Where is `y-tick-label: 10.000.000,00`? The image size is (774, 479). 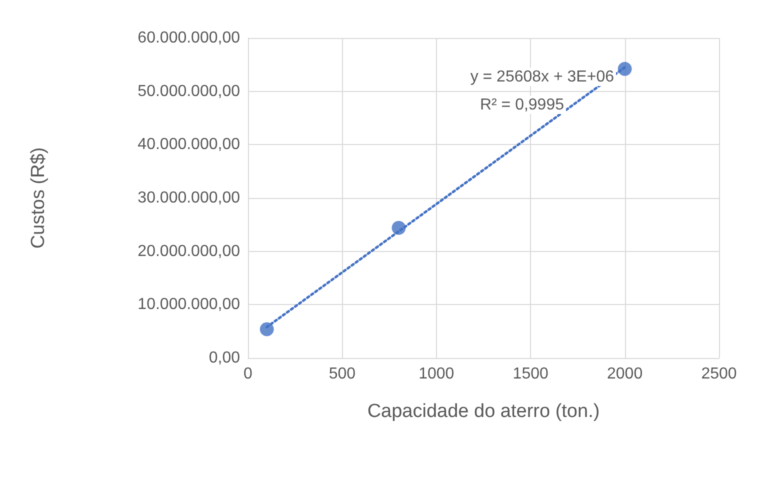 y-tick-label: 10.000.000,00 is located at coordinates (189, 305).